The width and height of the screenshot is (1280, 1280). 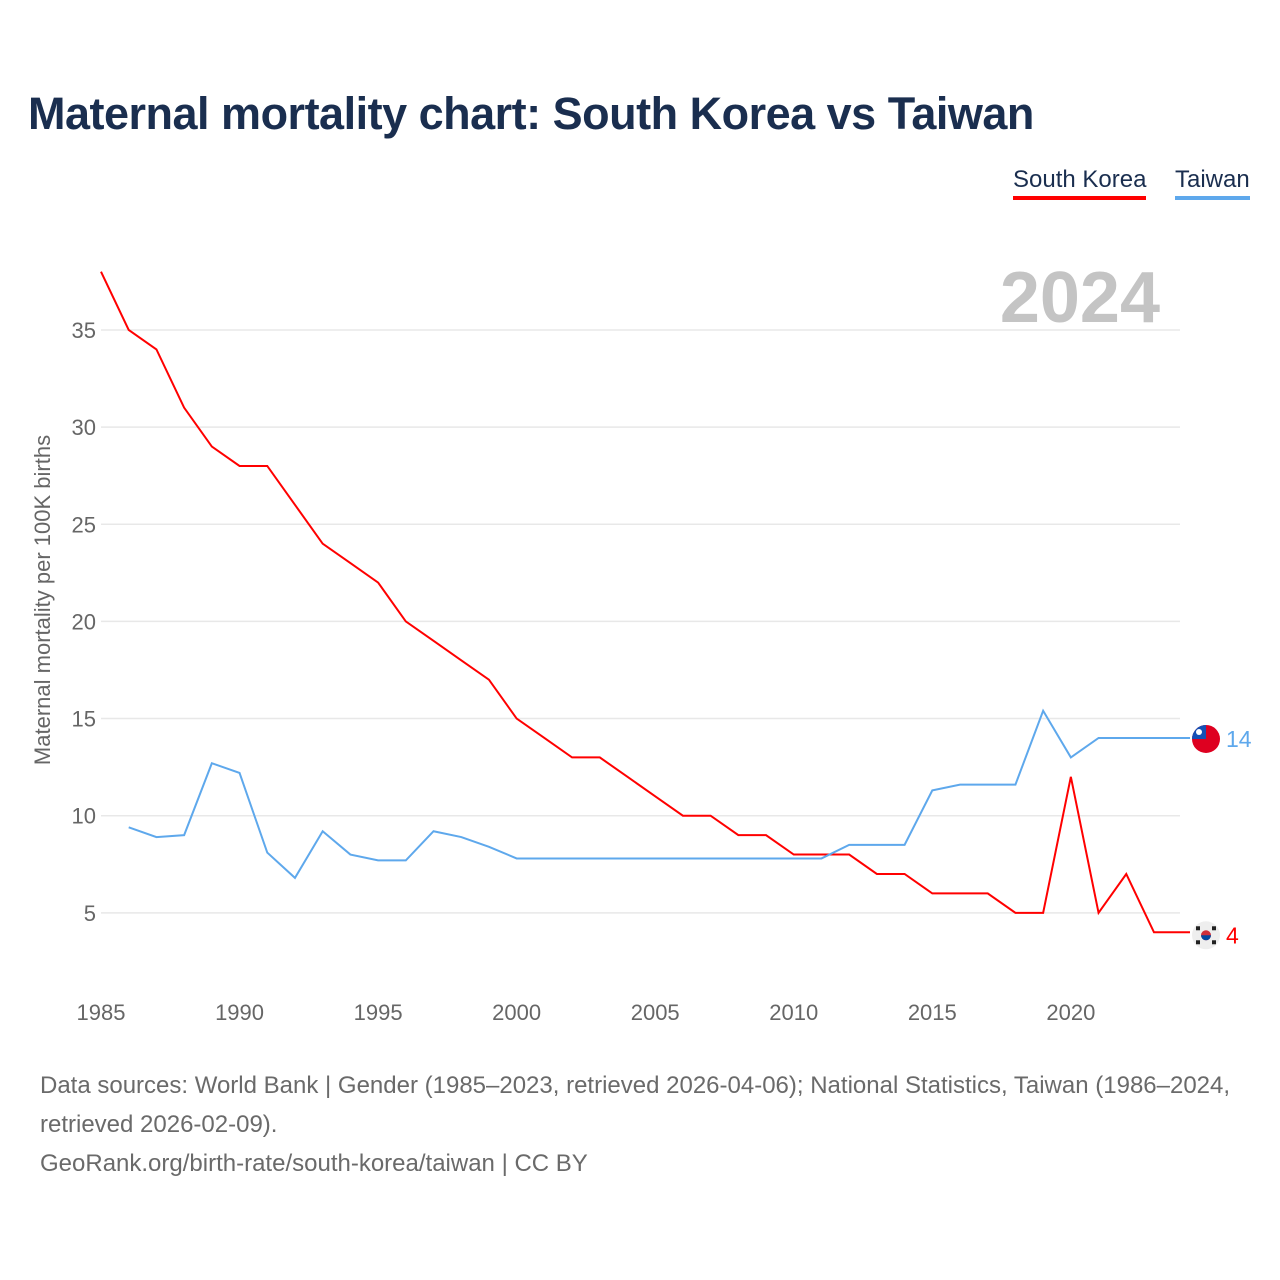 I want to click on series-line-taiwan, so click(x=659, y=794).